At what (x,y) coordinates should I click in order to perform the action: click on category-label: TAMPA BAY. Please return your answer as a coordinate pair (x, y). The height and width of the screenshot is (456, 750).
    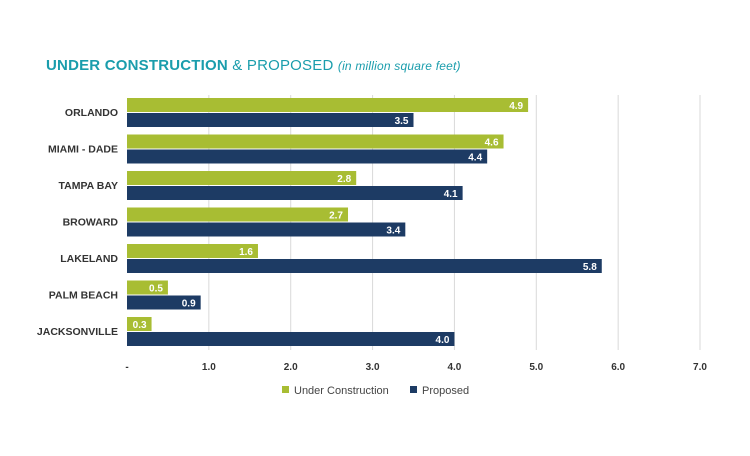
    Looking at the image, I should click on (88, 186).